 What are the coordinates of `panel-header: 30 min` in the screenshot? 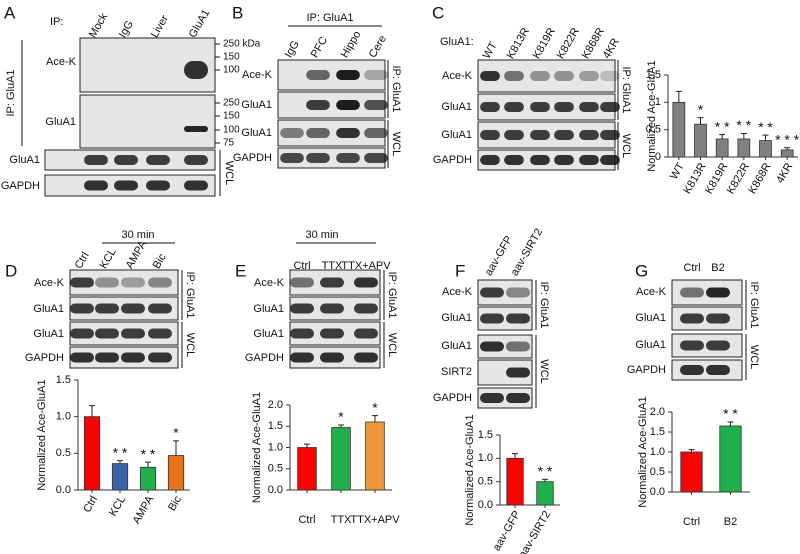 It's located at (137, 235).